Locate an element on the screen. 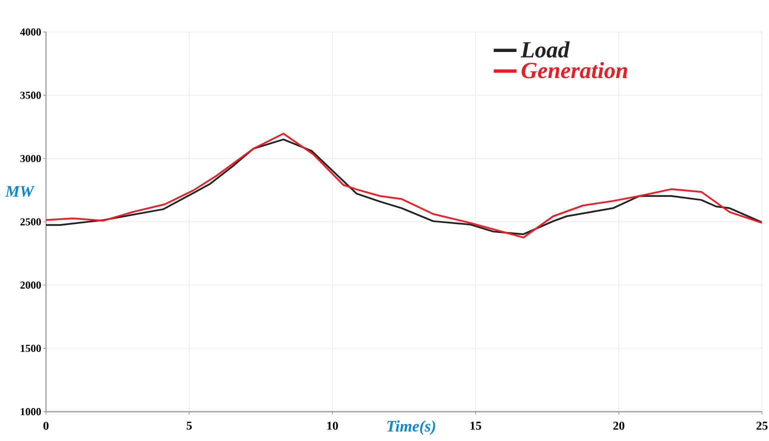 This screenshot has height=441, width=769. x-tick-label: 0 is located at coordinates (46, 426).